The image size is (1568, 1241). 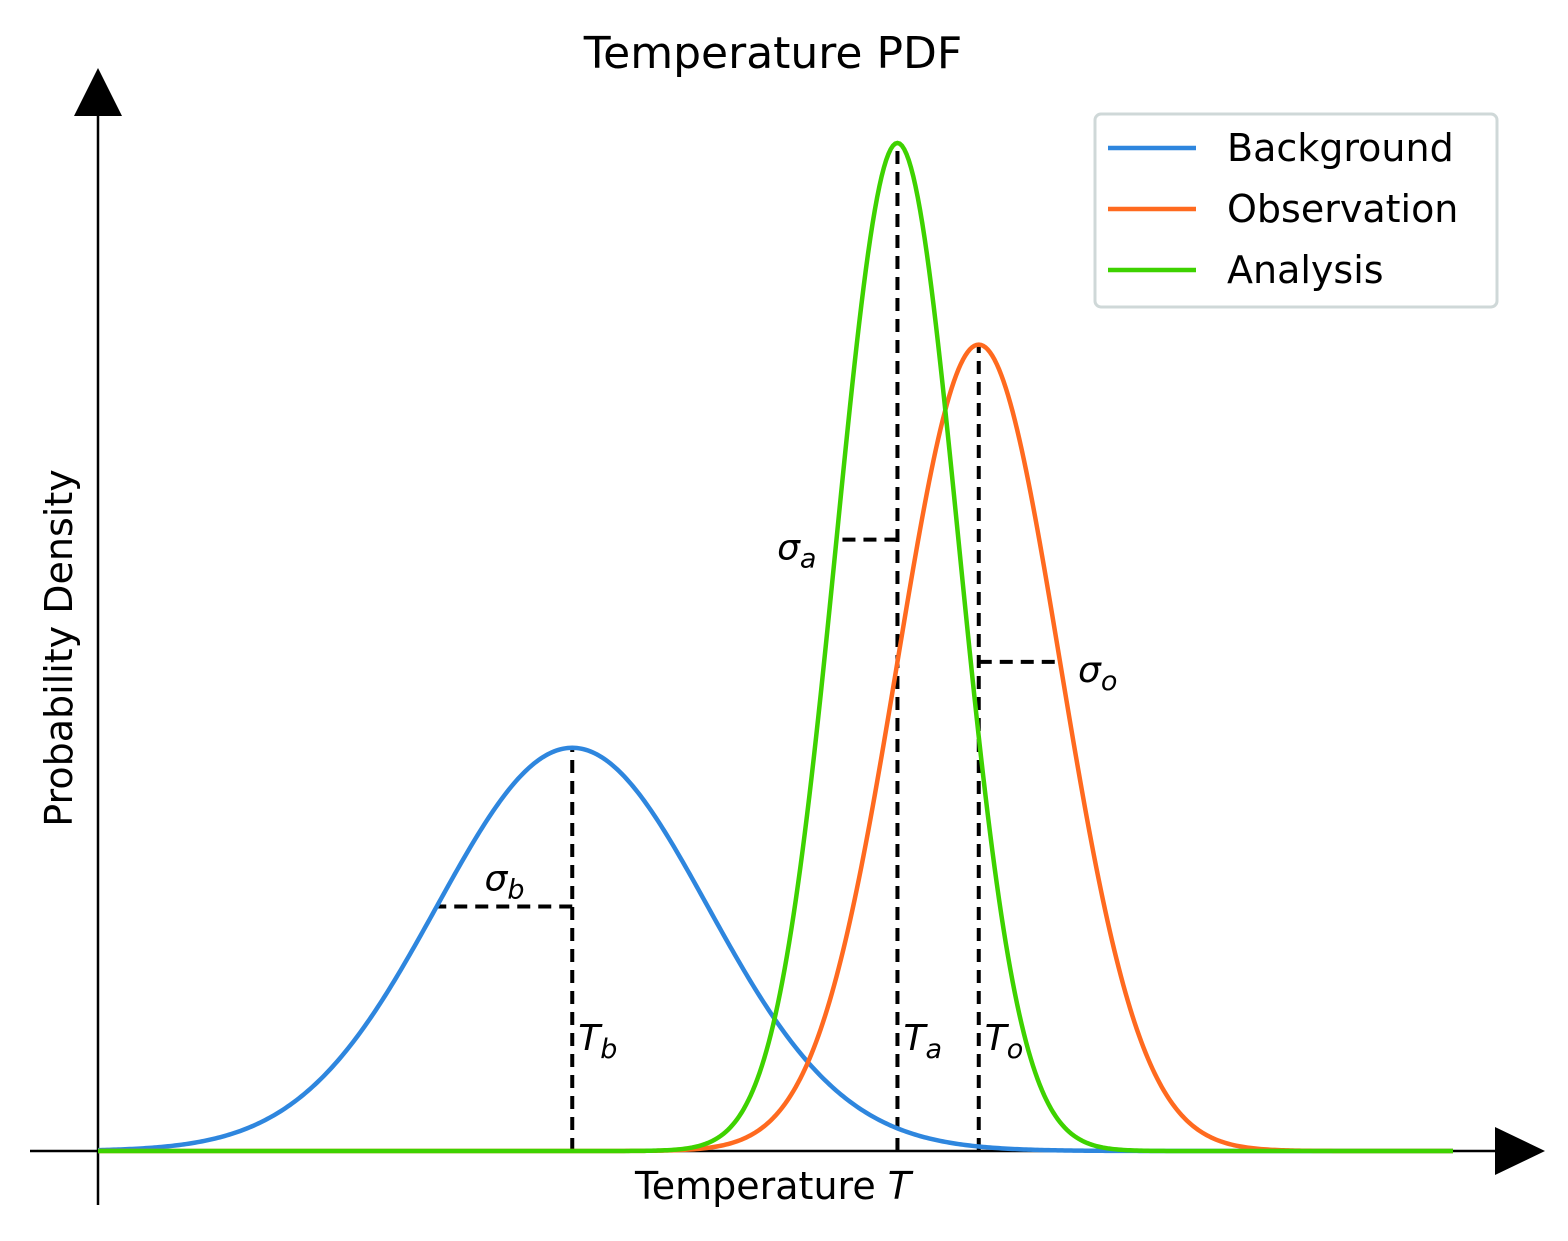 What do you see at coordinates (901, 1186) in the screenshot?
I see `x-axis-label-symbol: T` at bounding box center [901, 1186].